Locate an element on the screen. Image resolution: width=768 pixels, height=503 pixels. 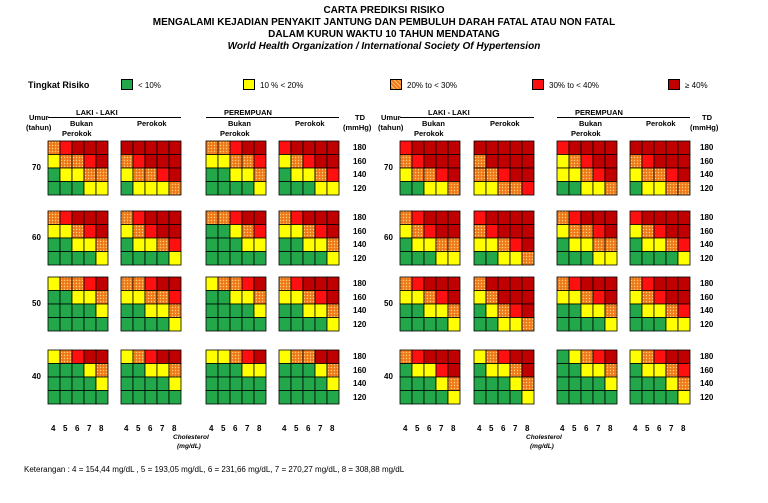
legend-label: ≥ 40% is located at coordinates (696, 85).